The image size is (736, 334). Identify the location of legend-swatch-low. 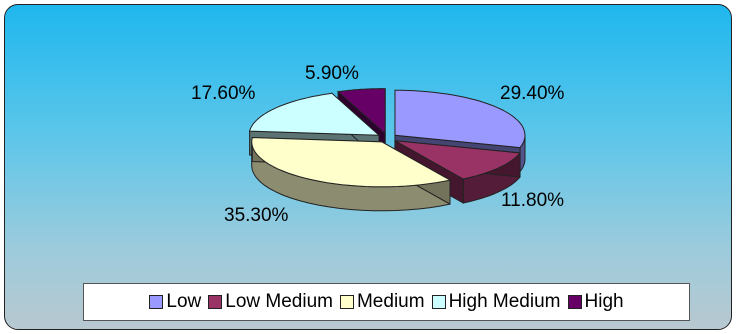
(156, 302).